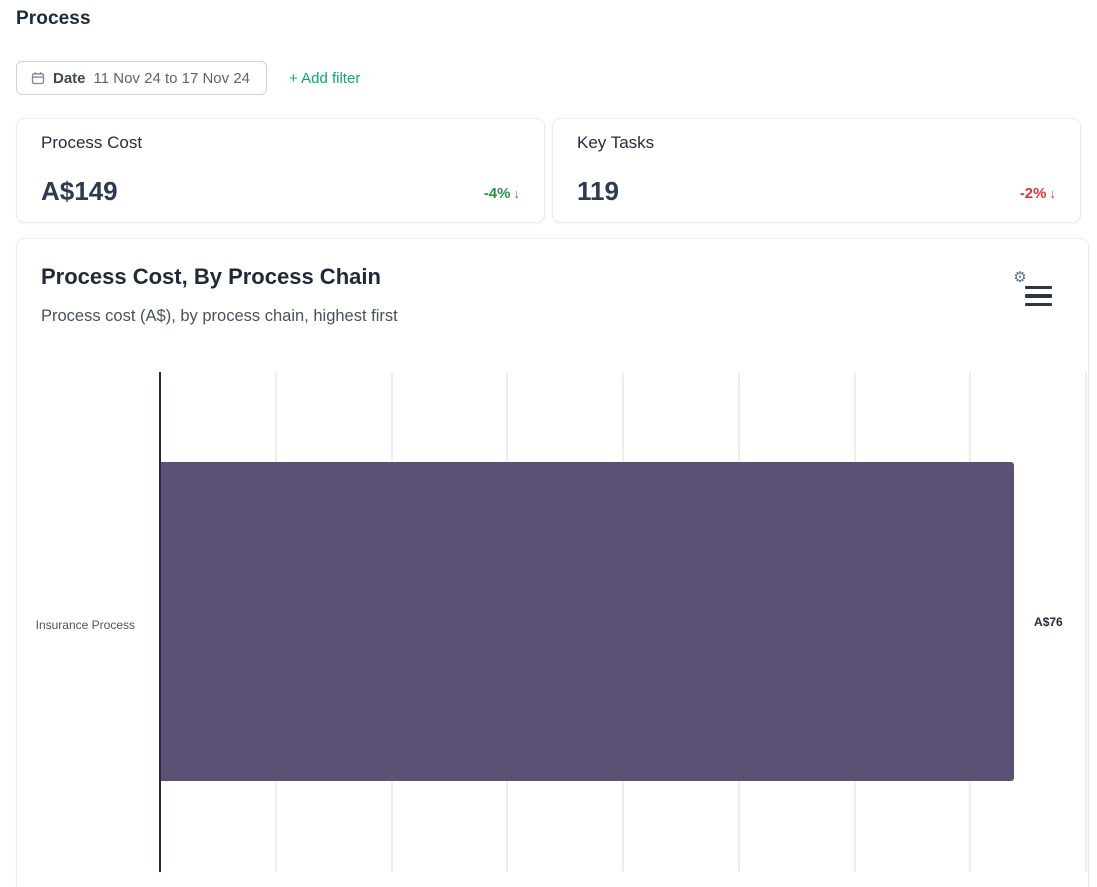 This screenshot has width=1097, height=887. Describe the element at coordinates (548, 78) in the screenshot. I see `filter-bar: Date 11 Nov 24 to 17 Nov 24 + Add filter` at that location.